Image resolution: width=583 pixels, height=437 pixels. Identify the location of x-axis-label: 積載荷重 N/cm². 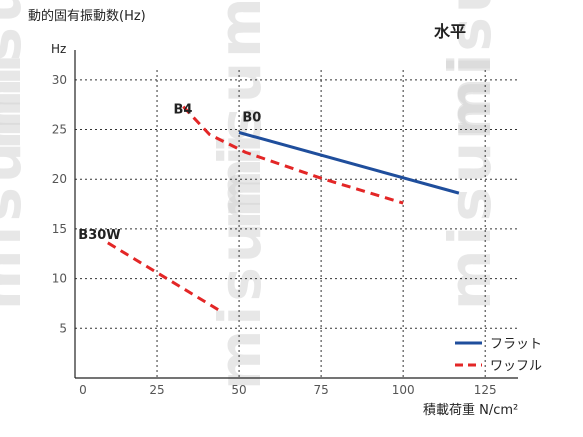
(470, 410).